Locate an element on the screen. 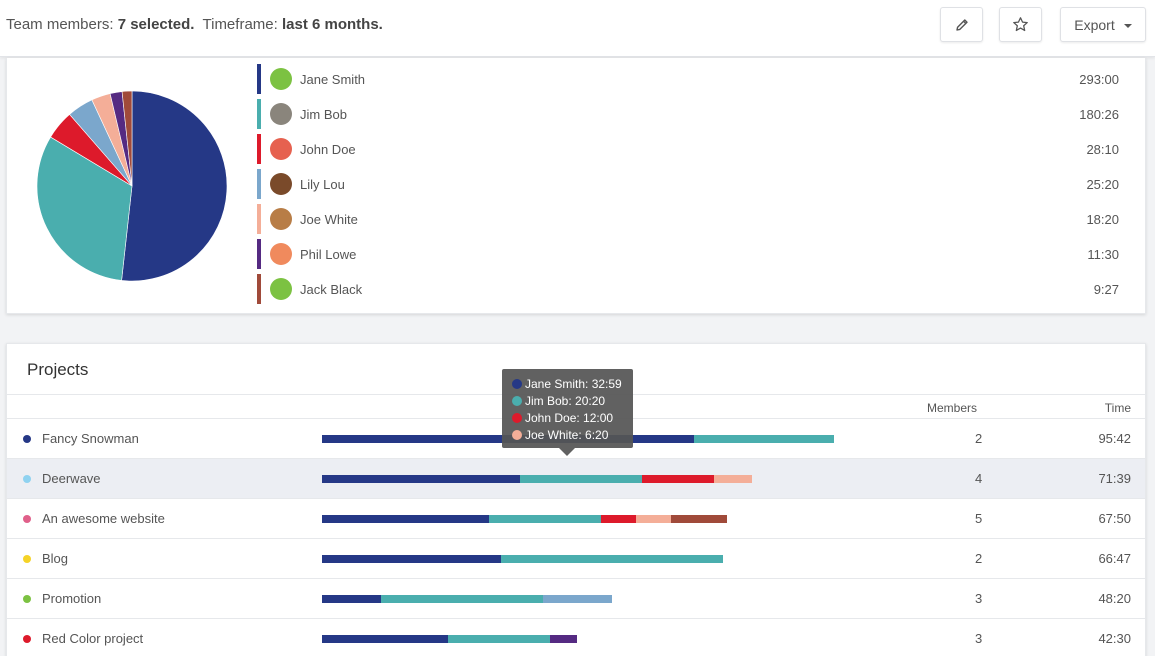 The height and width of the screenshot is (656, 1155). project-members-count: 3 is located at coordinates (979, 638).